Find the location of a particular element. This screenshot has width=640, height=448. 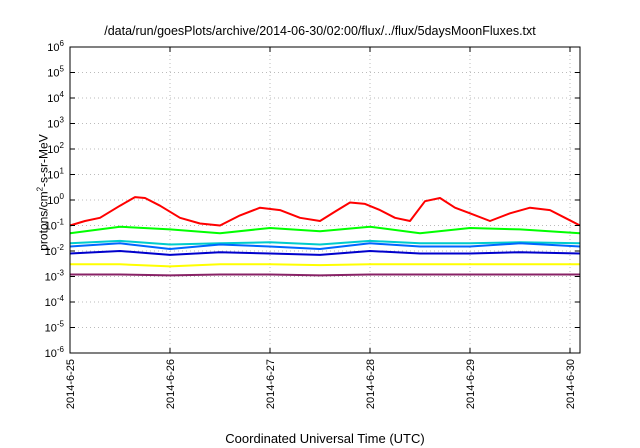

y-tick-label: 10⁻⁶ is located at coordinates (55, 352).